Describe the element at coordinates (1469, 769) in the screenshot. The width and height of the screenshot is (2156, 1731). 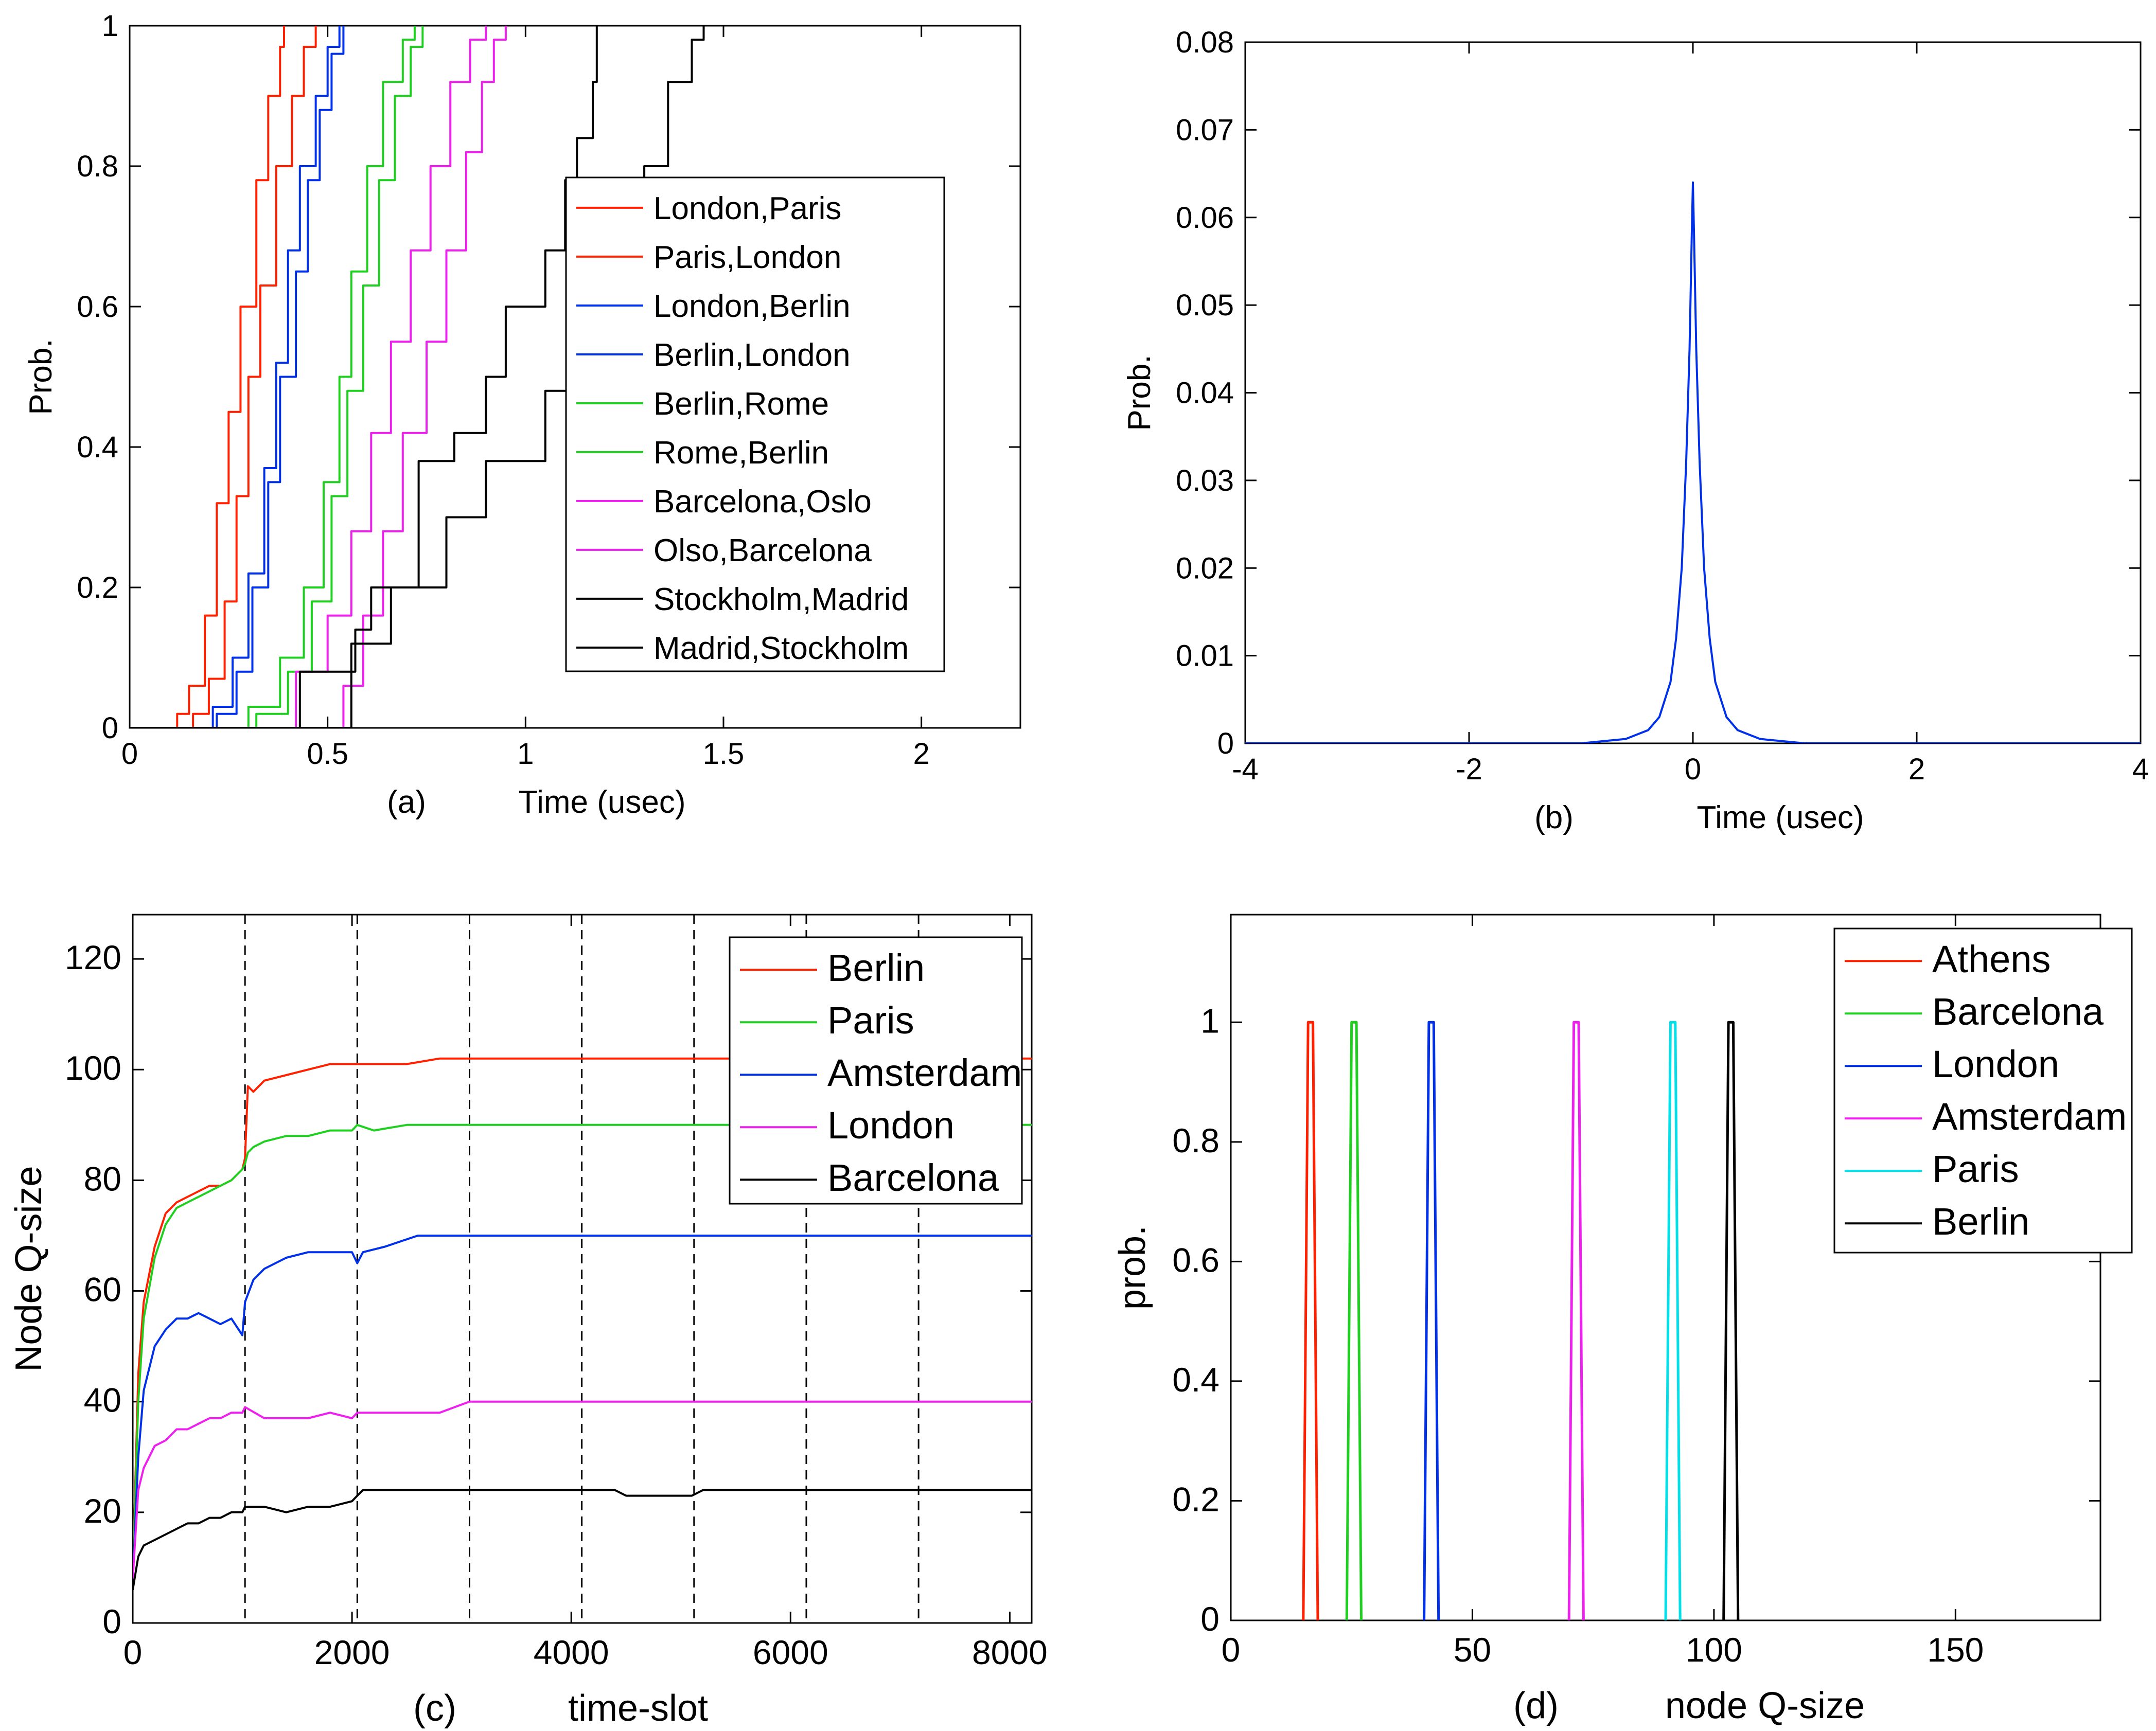
I see `x-tick-label: -2` at that location.